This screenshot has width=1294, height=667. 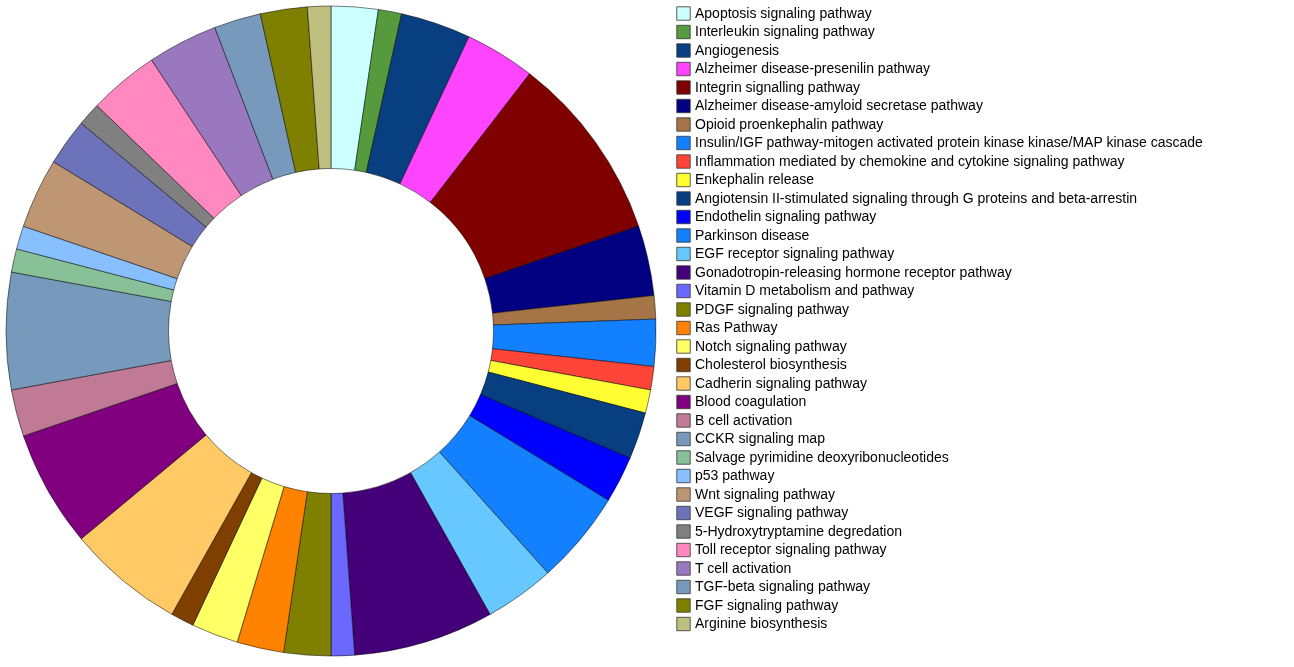 What do you see at coordinates (795, 253) in the screenshot?
I see `legend-label: EGF receptor signaling pathway` at bounding box center [795, 253].